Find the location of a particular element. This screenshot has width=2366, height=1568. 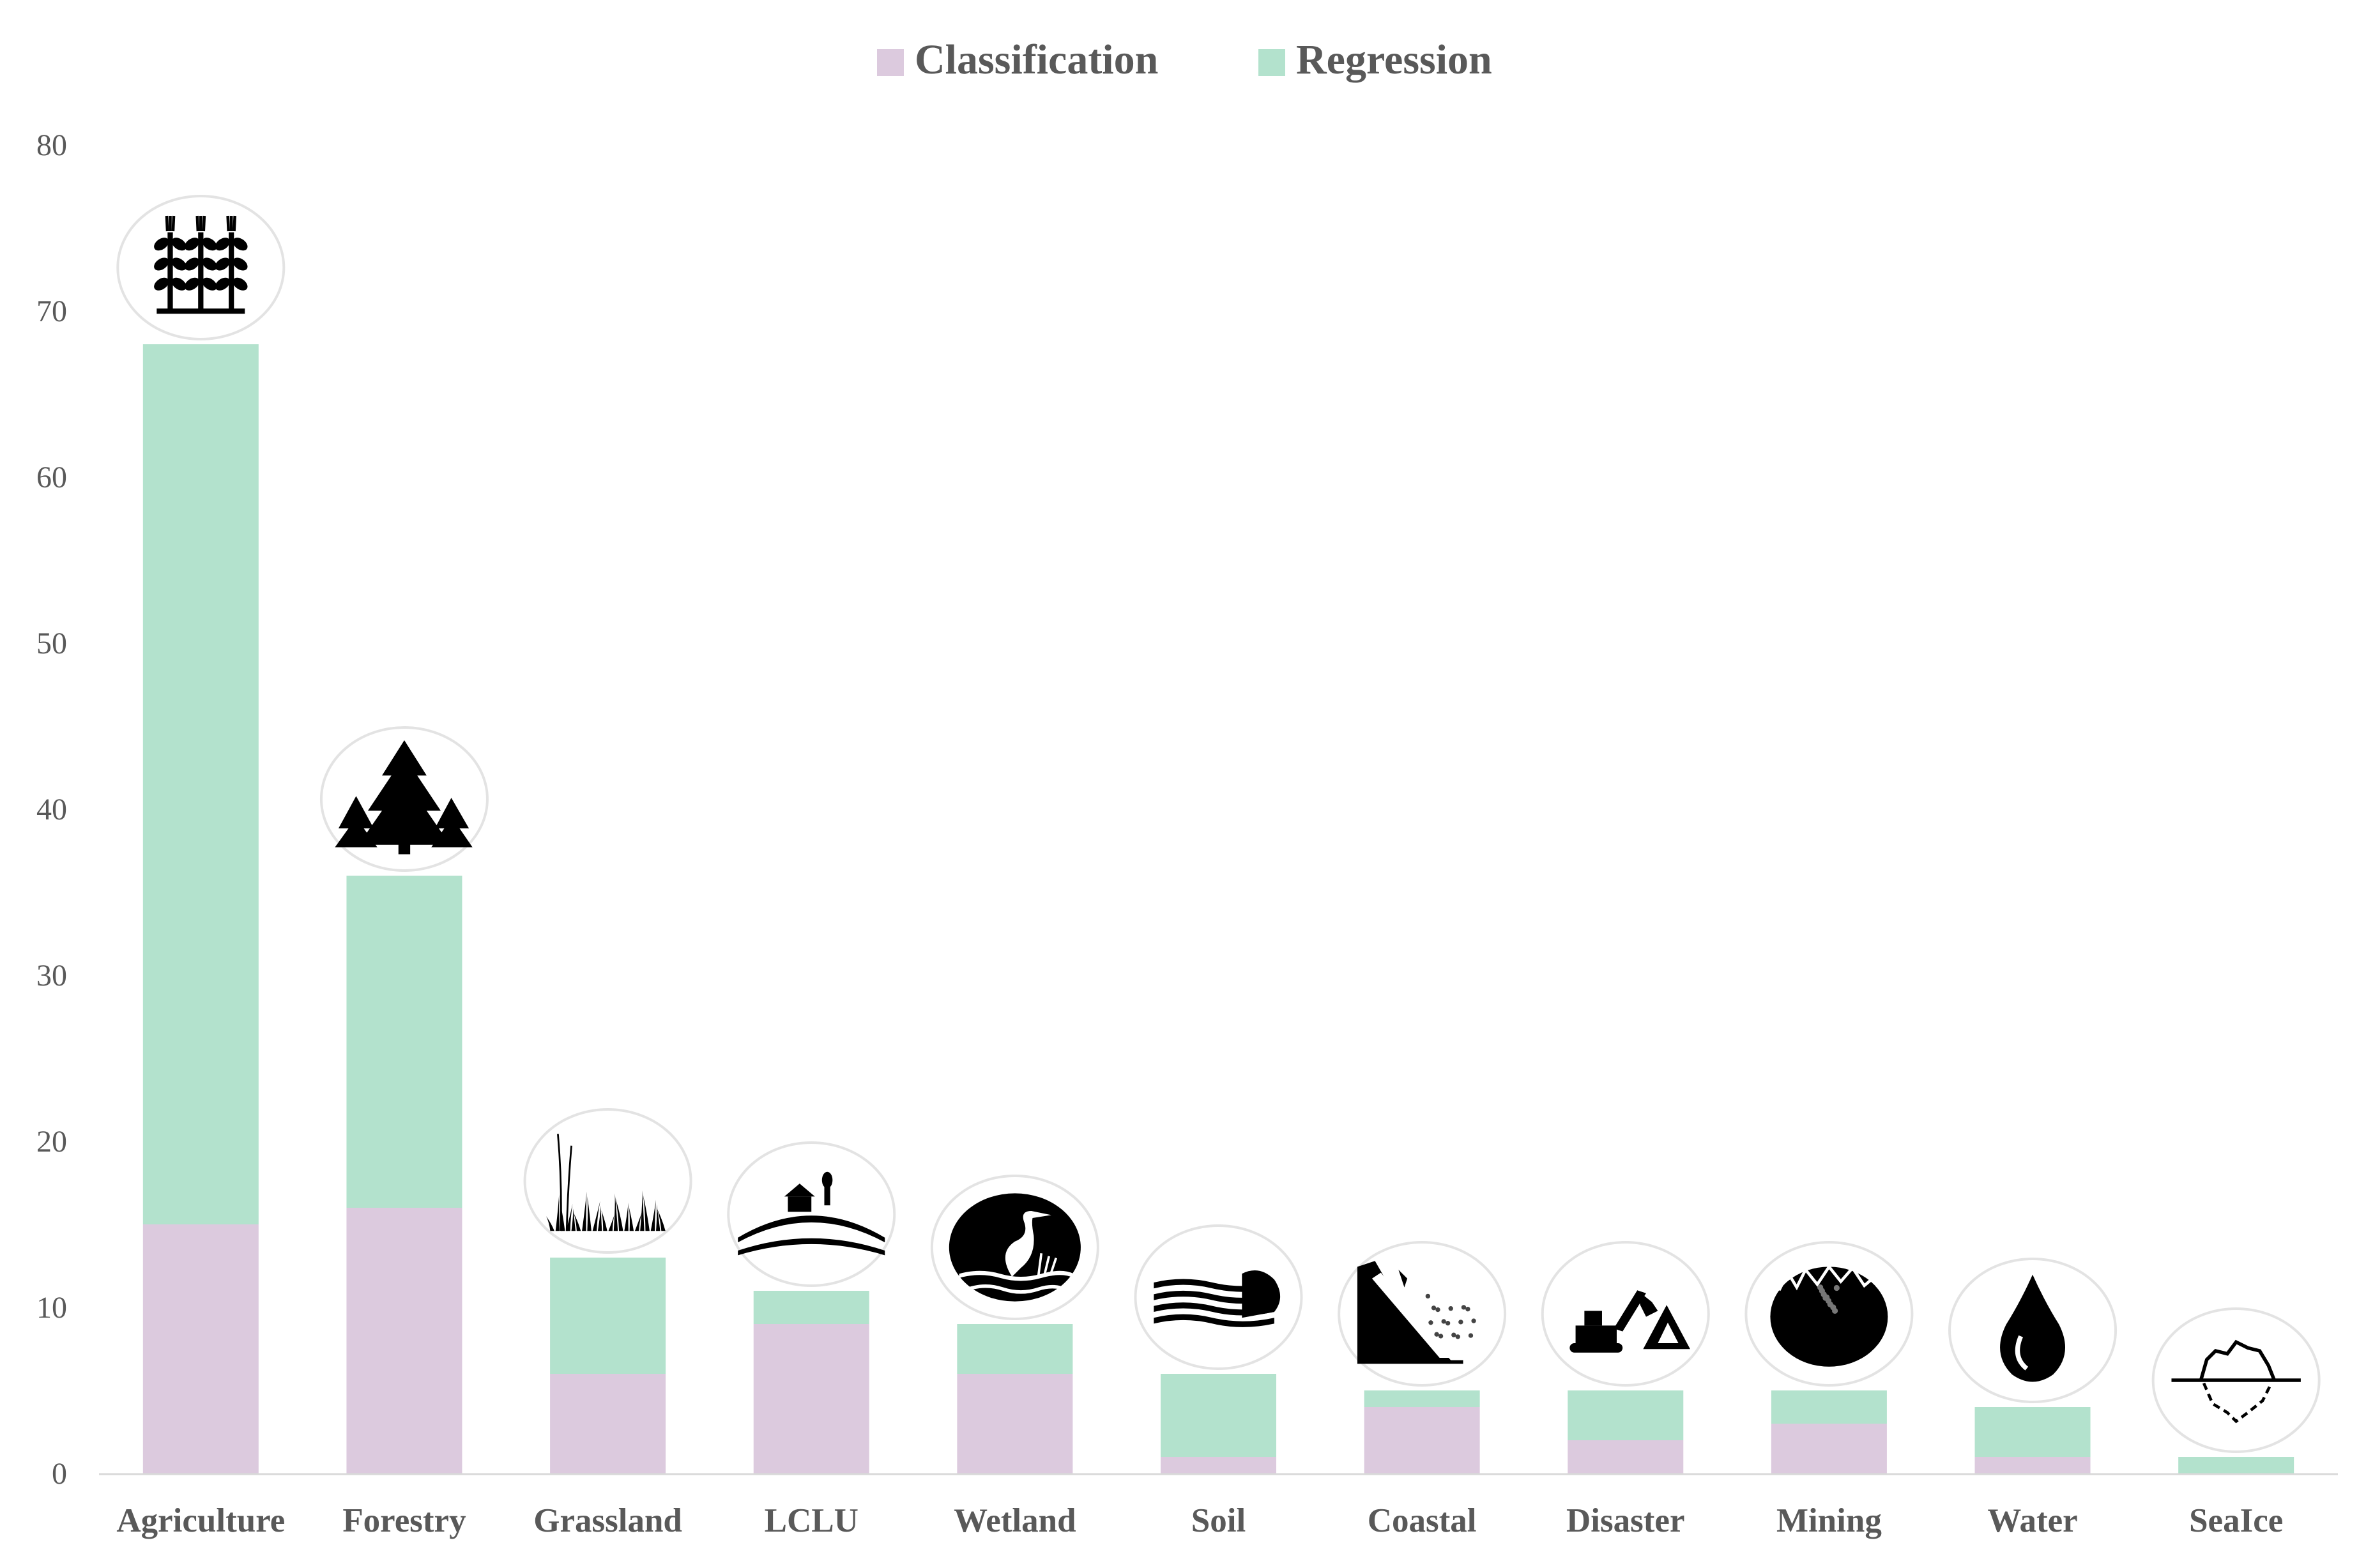

pine-trees-icon is located at coordinates (404, 799).